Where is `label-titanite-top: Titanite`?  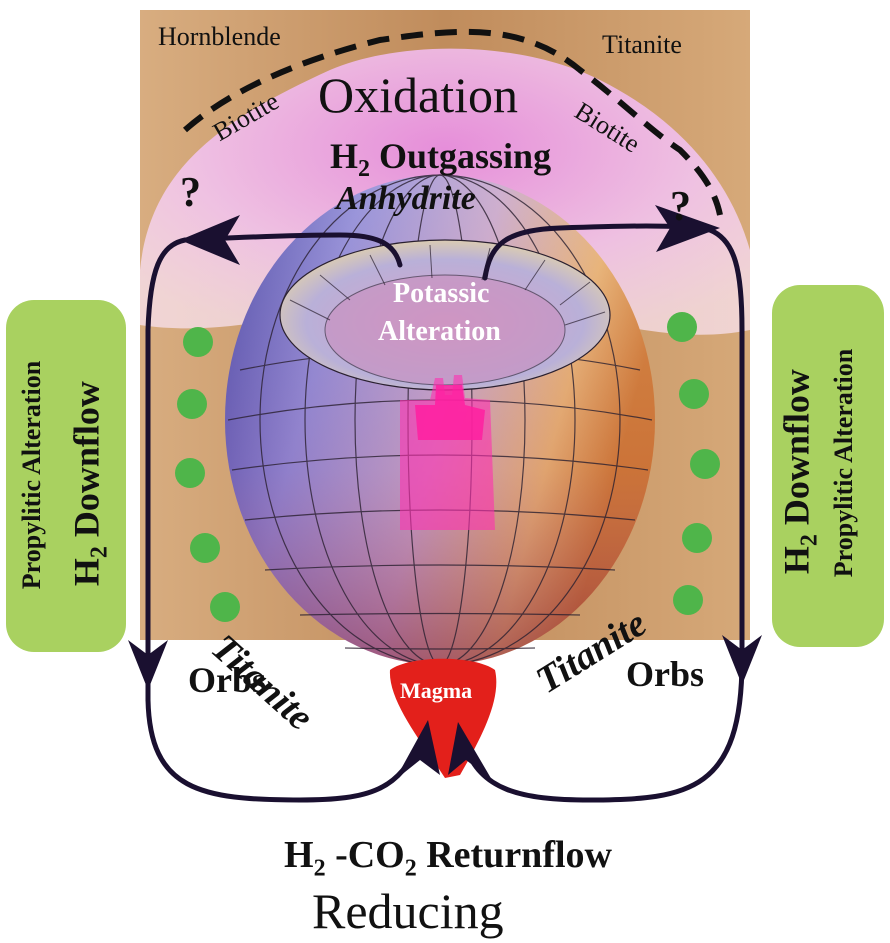
label-titanite-top: Titanite is located at coordinates (642, 44).